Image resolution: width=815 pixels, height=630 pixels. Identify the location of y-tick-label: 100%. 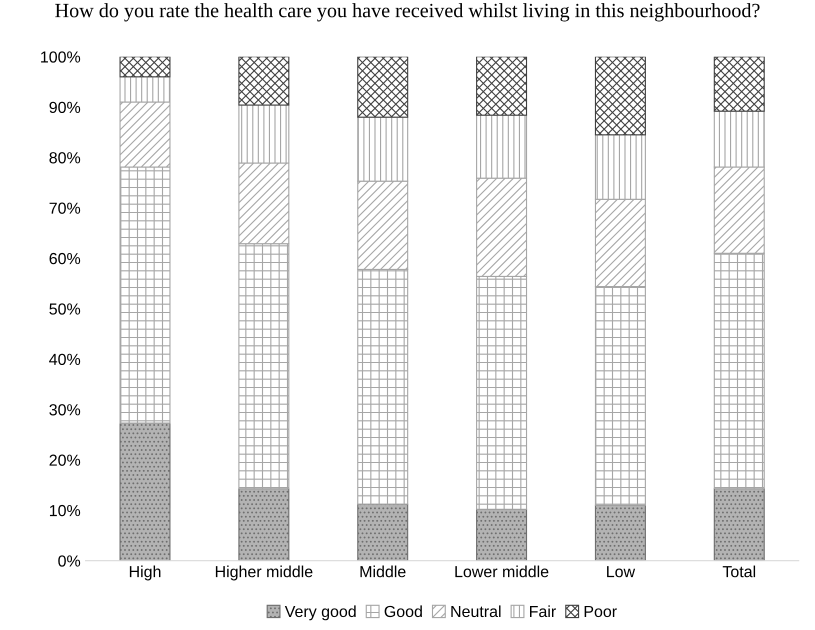
(60, 57).